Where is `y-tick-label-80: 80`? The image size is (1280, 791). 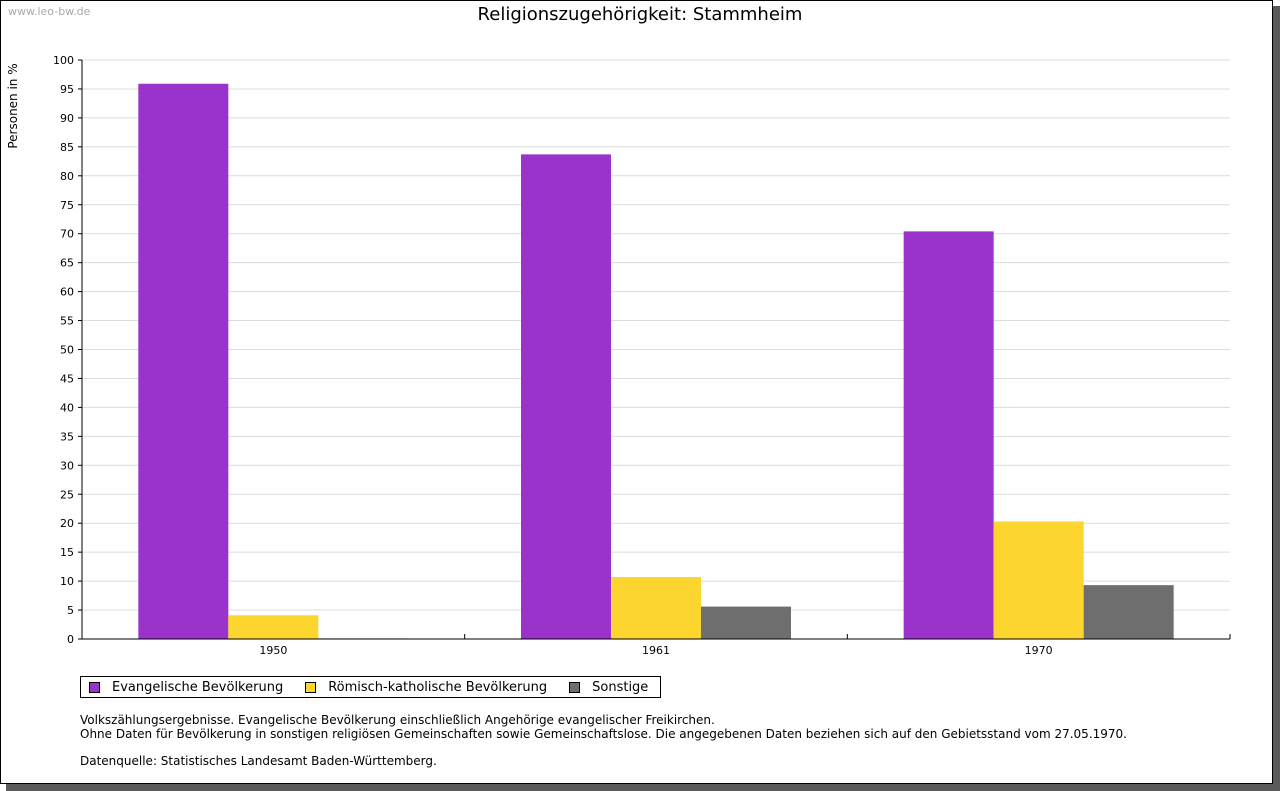 y-tick-label-80: 80 is located at coordinates (67, 176).